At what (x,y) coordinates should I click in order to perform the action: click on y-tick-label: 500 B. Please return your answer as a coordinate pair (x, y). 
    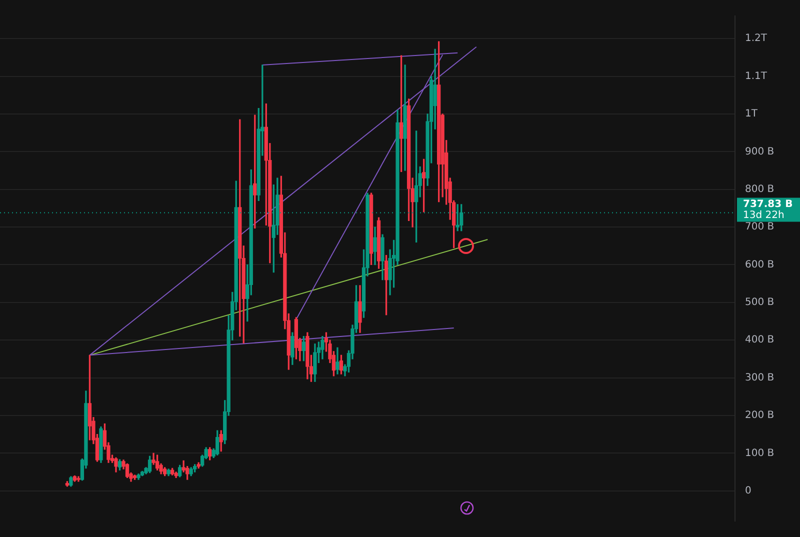
    Looking at the image, I should click on (759, 302).